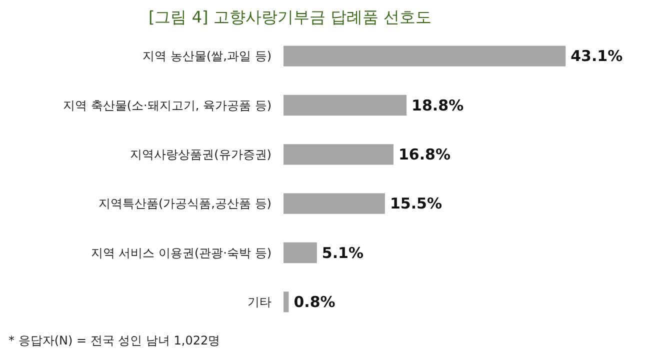 The image size is (650, 352). What do you see at coordinates (181, 253) in the screenshot?
I see `y-tick-label: 지역 서비스 이용권(관광·숙박 등)` at bounding box center [181, 253].